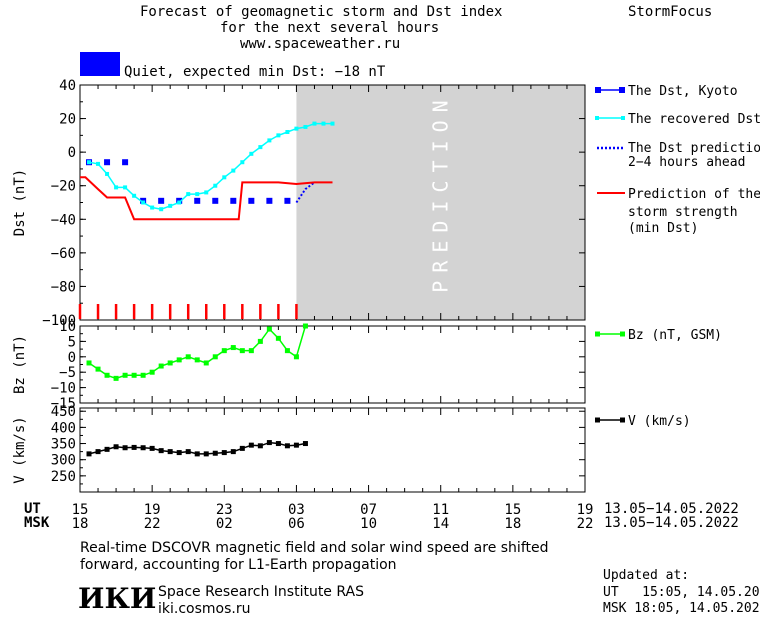 The width and height of the screenshot is (760, 620). I want to click on y-tick-label: 300, so click(63, 461).